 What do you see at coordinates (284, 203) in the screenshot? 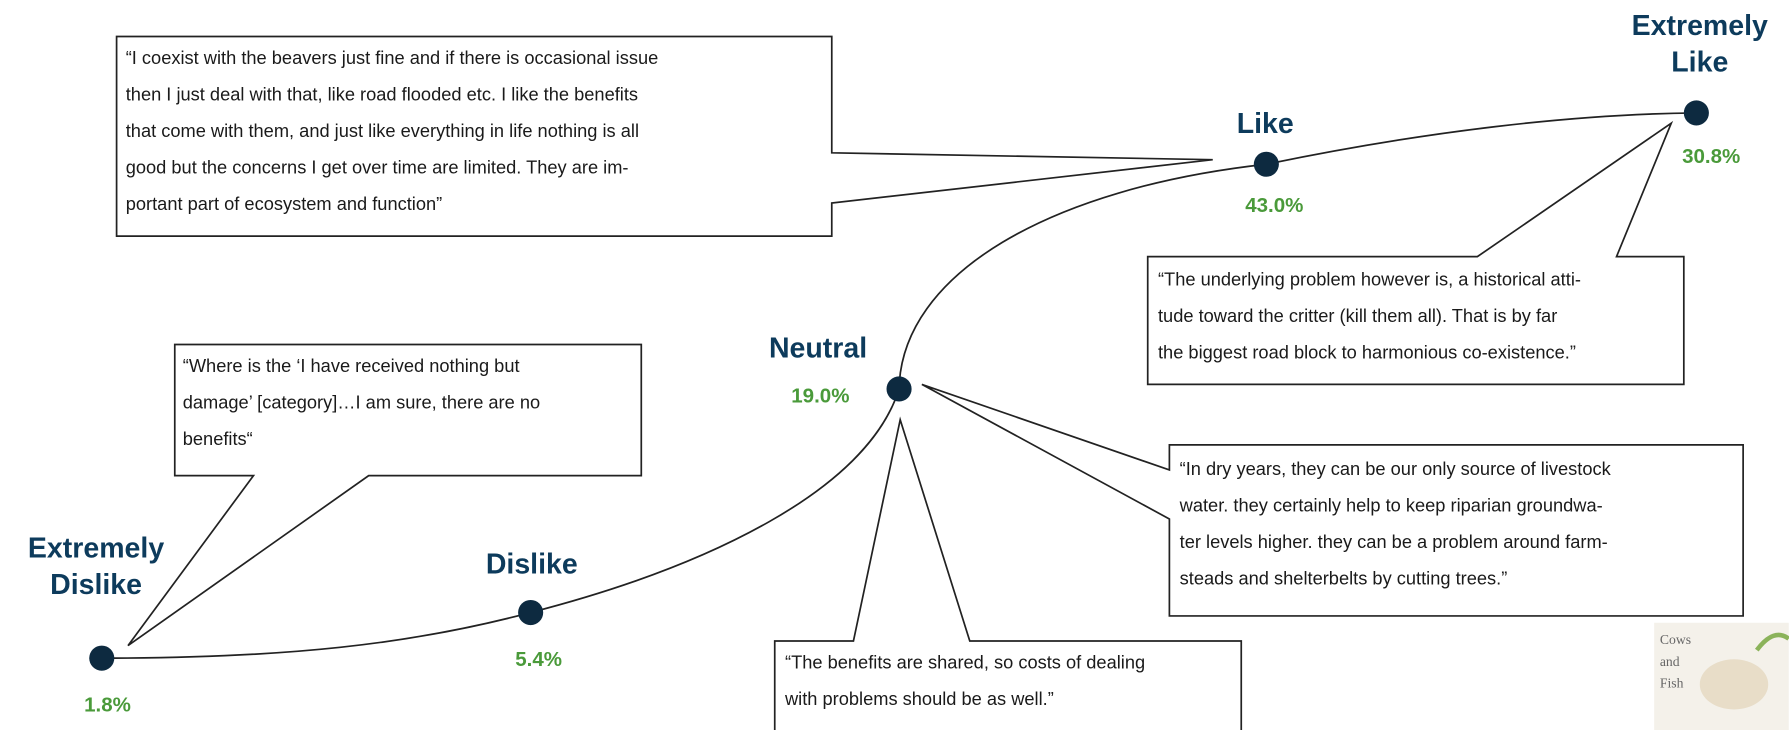
I see `quote-line: portant part of ecosystem and function”` at bounding box center [284, 203].